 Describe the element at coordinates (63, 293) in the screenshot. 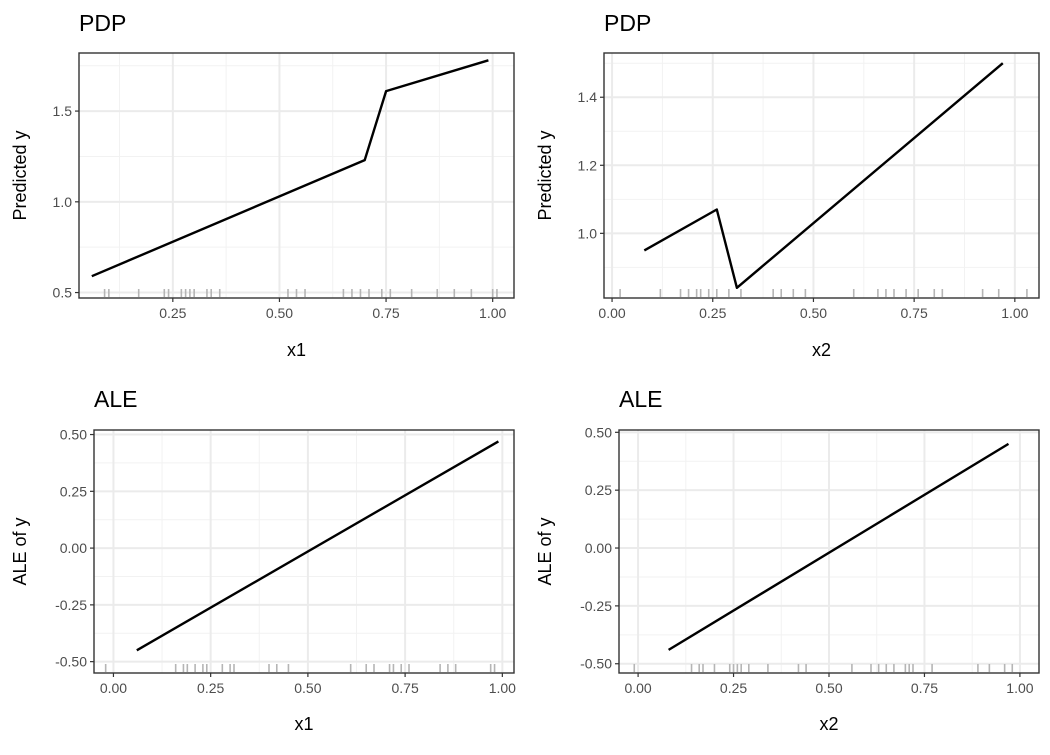

I see `y-tick-label: 0.5` at that location.